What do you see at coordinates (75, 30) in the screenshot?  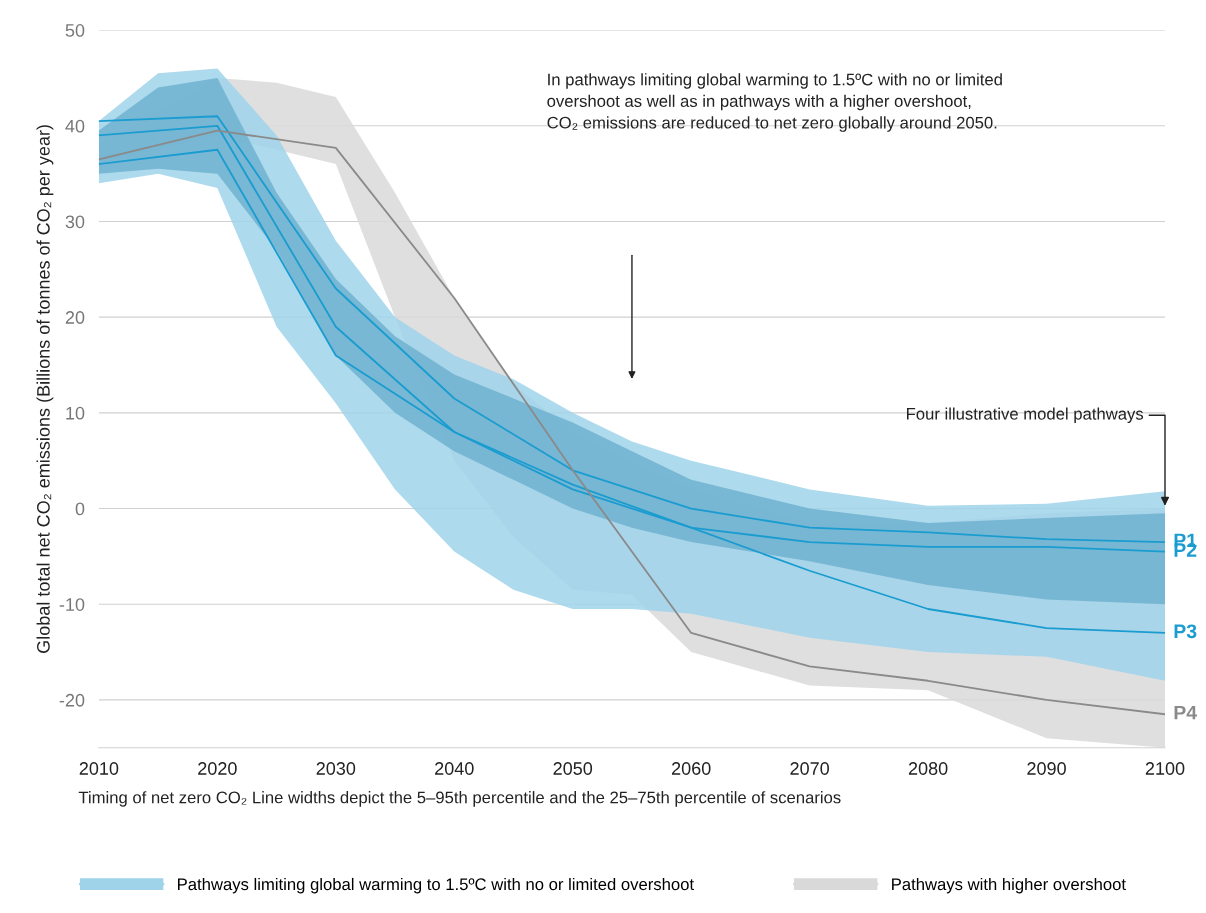 I see `y-tick-label: 50` at bounding box center [75, 30].